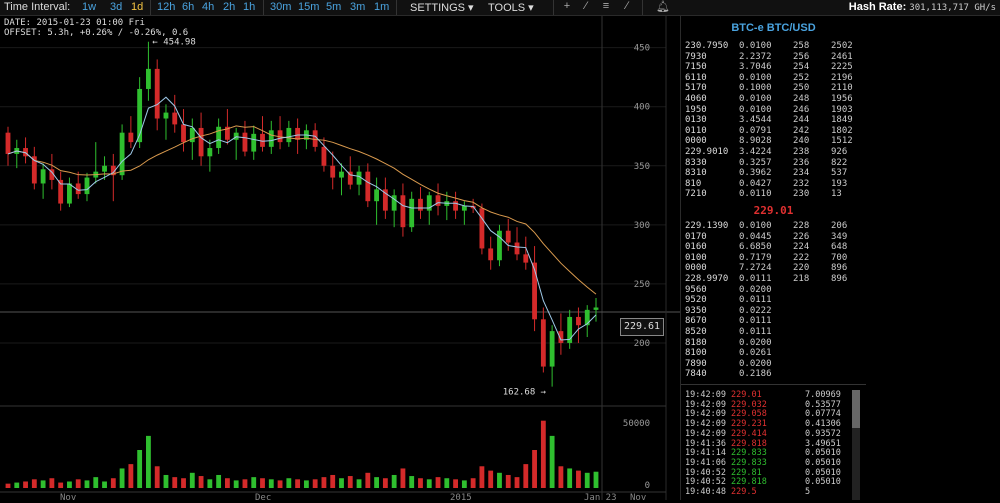 Image resolution: width=1000 pixels, height=503 pixels. Describe the element at coordinates (382, 7) in the screenshot. I see `interval-1m: 1m` at that location.